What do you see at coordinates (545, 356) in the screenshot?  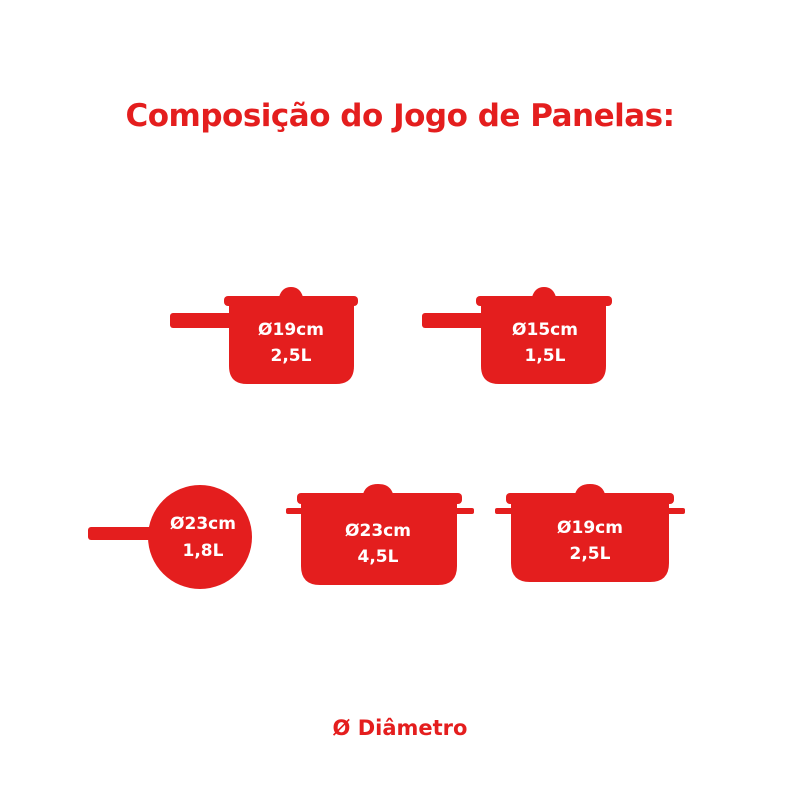 I see `pot-volume: 1,5L` at bounding box center [545, 356].